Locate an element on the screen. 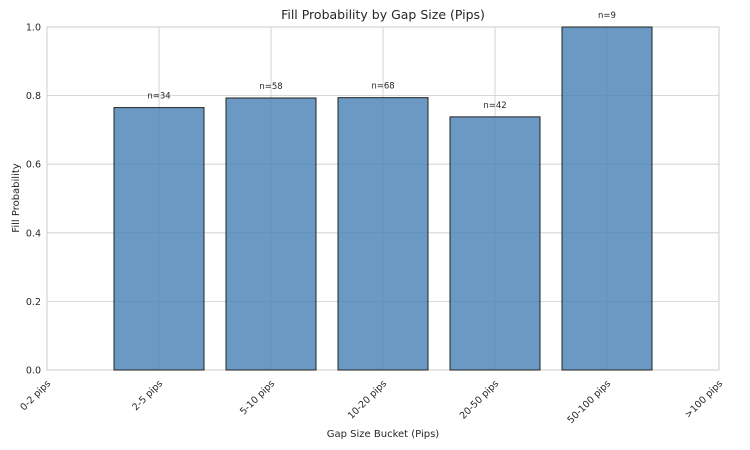 Image resolution: width=750 pixels, height=450 pixels. x-tick-label: 20-50 pips is located at coordinates (479, 399).